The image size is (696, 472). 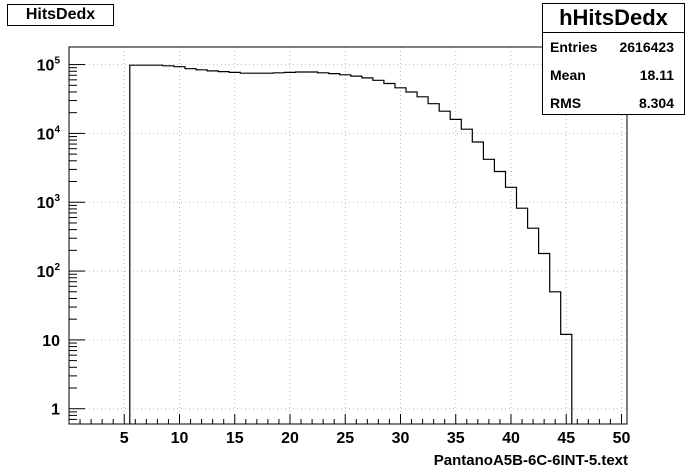 I want to click on x-tick-label: 40, so click(x=511, y=438).